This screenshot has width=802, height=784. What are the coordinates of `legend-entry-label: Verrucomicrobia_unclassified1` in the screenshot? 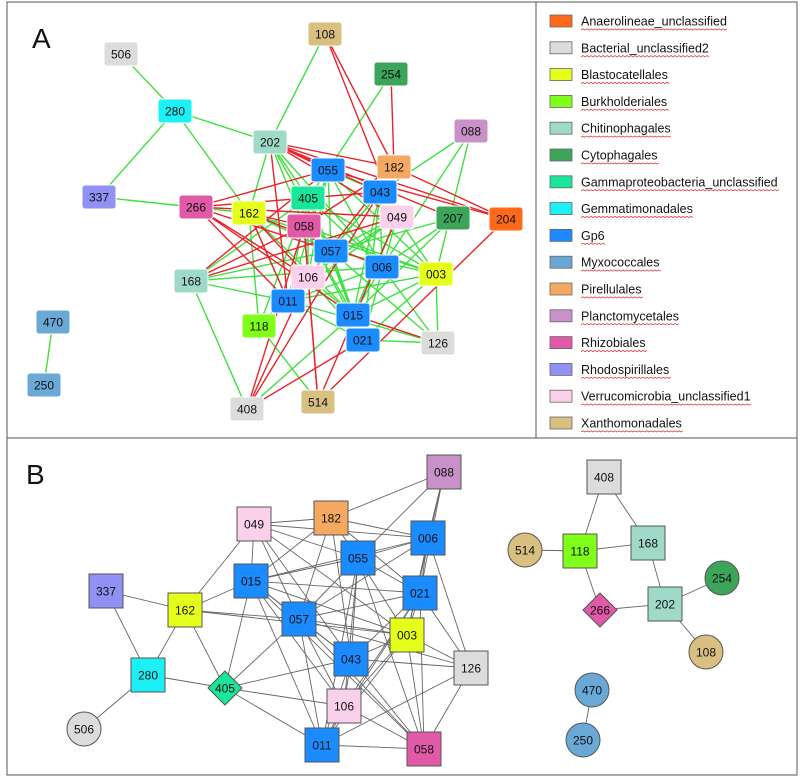 It's located at (666, 397).